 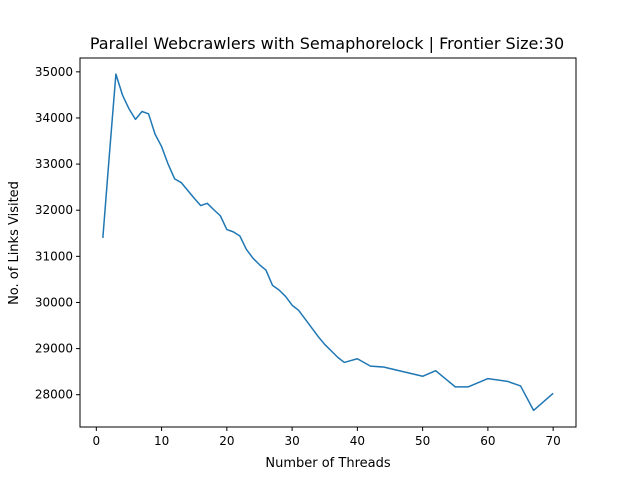 I want to click on y-tick-label: 32000, so click(x=54, y=210).